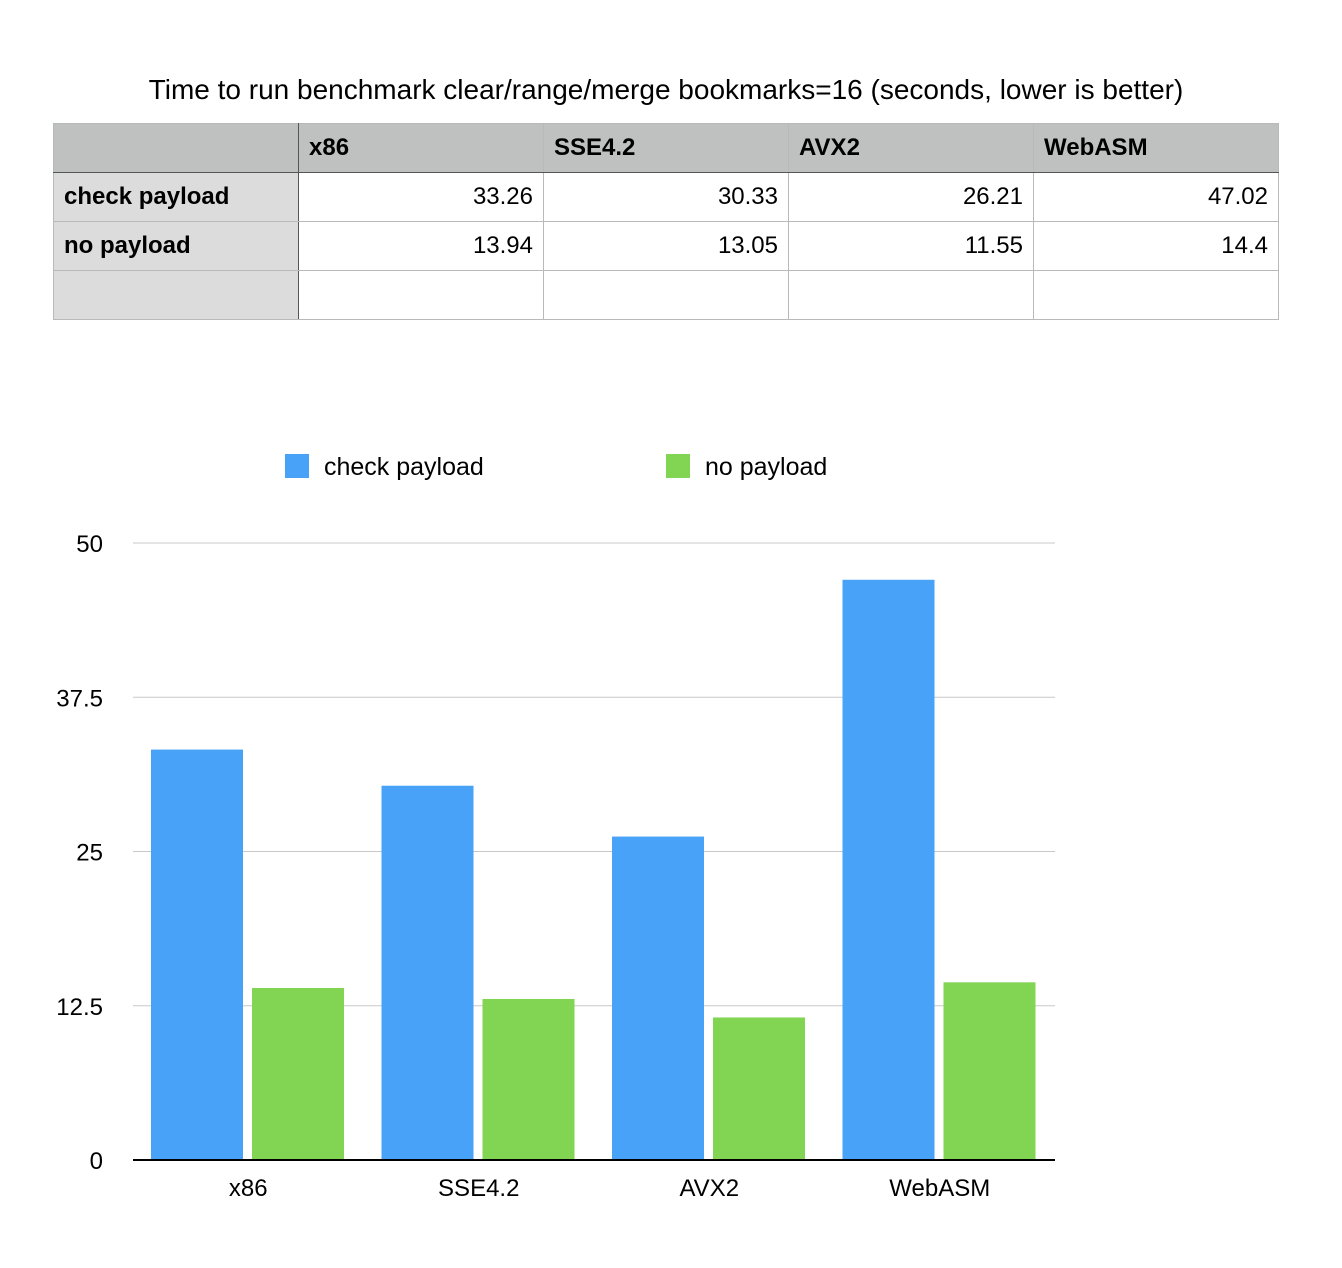 This screenshot has height=1268, width=1342. I want to click on table-cell: 14.4, so click(1156, 246).